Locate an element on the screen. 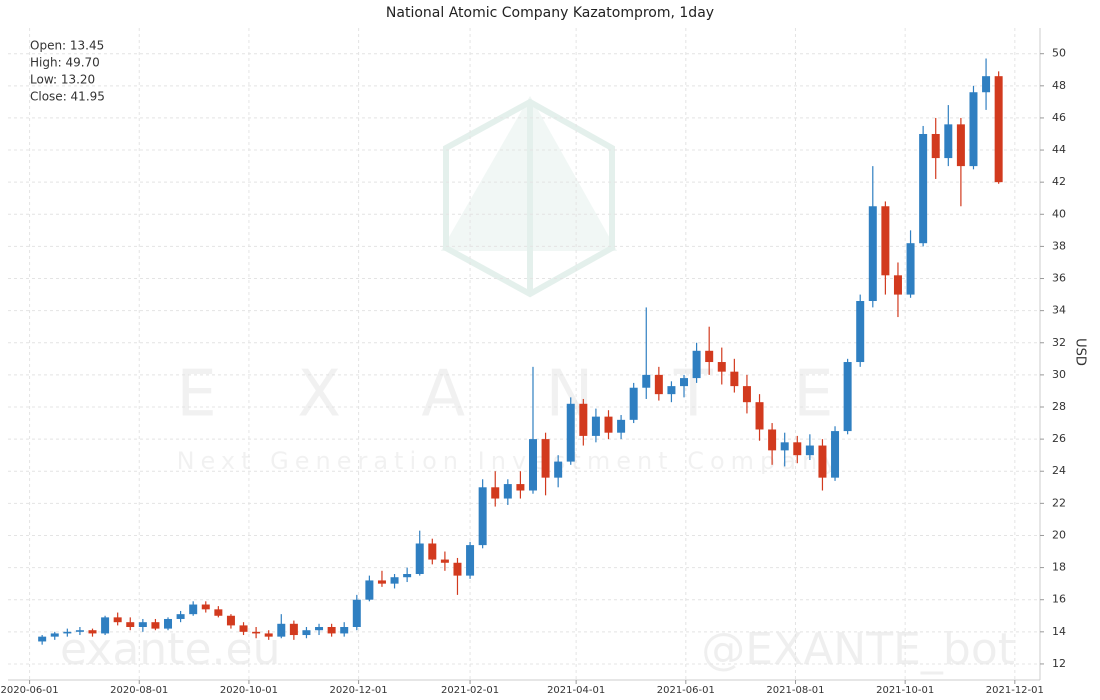 This screenshot has height=700, width=1100. watermark: Next Generation Investment Company is located at coordinates (510, 461).